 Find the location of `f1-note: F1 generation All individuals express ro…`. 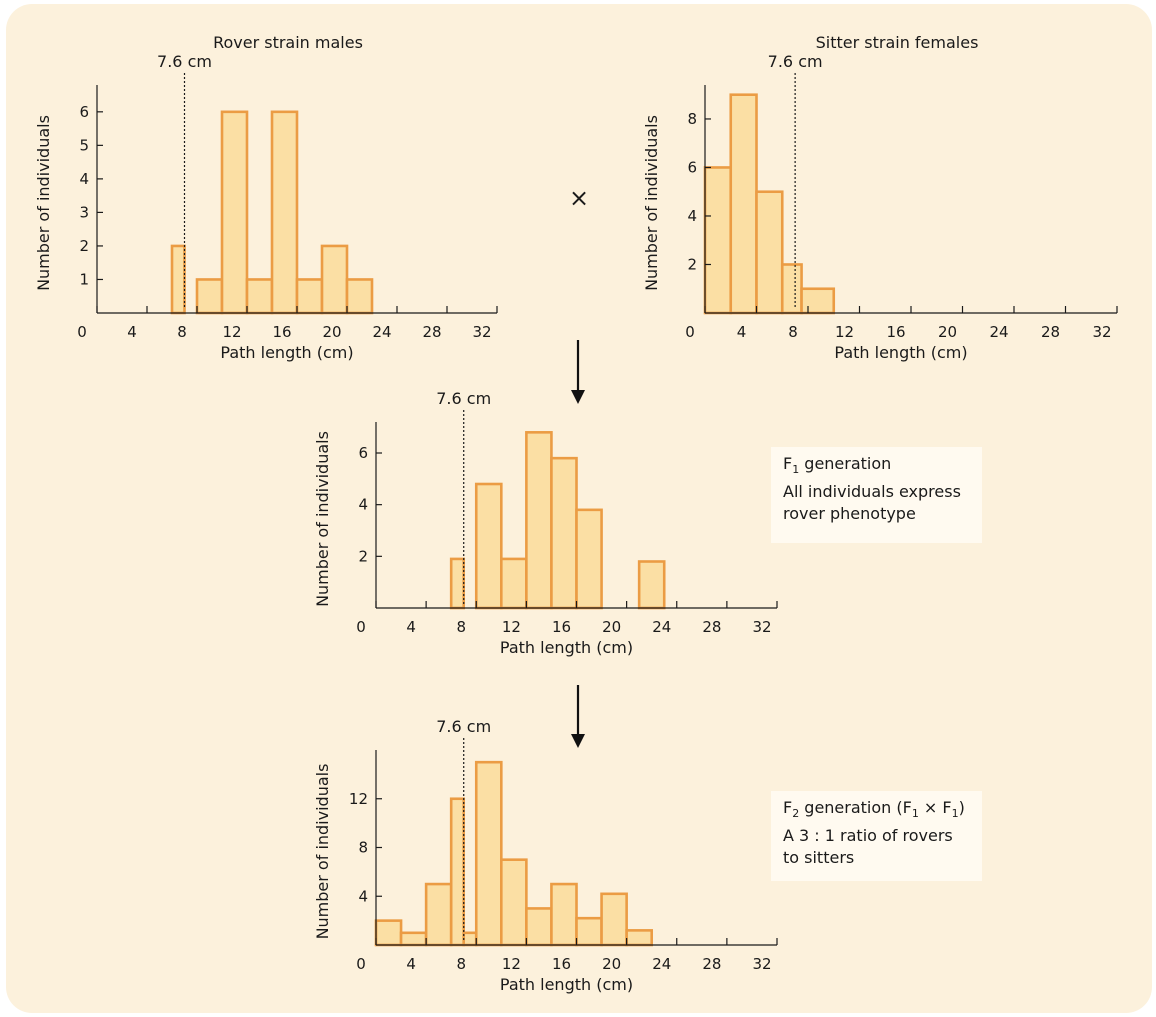

f1-note: F1 generation All individuals express ro… is located at coordinates (876, 495).